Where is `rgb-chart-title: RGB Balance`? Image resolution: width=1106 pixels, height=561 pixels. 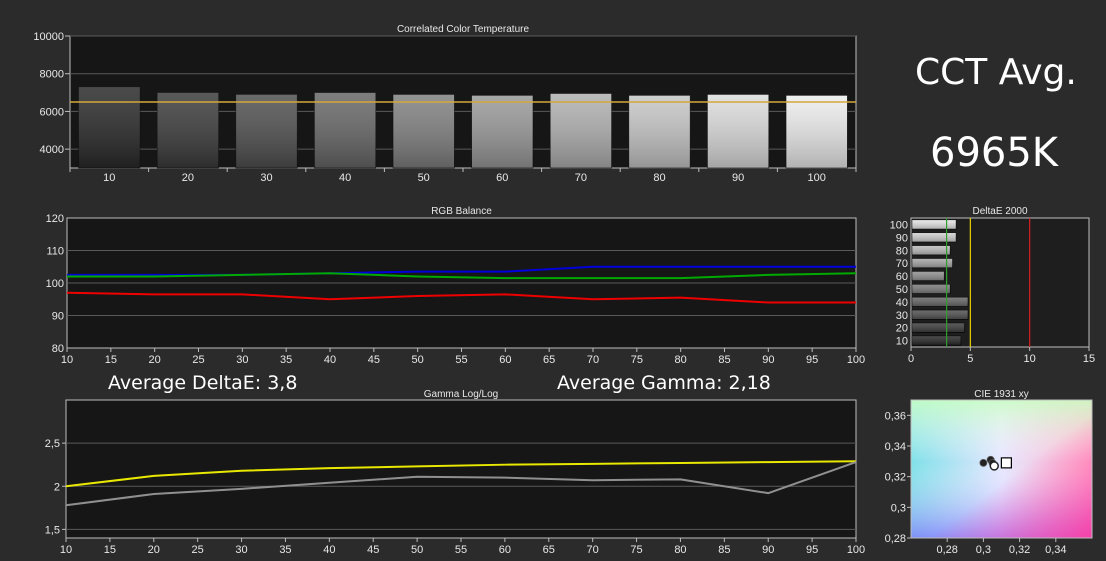
rgb-chart-title: RGB Balance is located at coordinates (461, 211).